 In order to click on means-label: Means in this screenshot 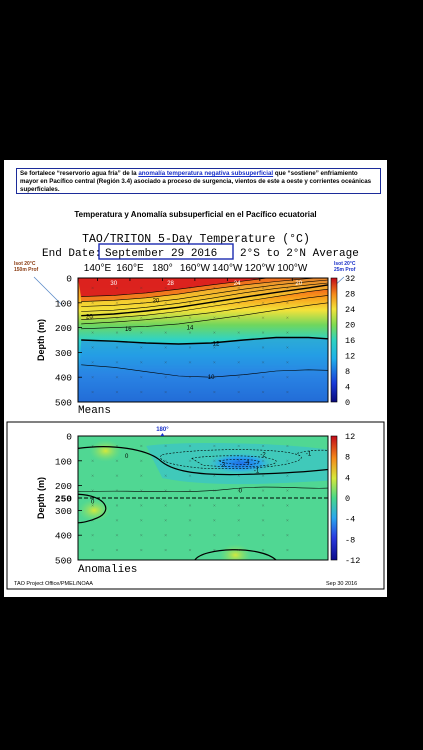, I will do `click(94, 411)`.